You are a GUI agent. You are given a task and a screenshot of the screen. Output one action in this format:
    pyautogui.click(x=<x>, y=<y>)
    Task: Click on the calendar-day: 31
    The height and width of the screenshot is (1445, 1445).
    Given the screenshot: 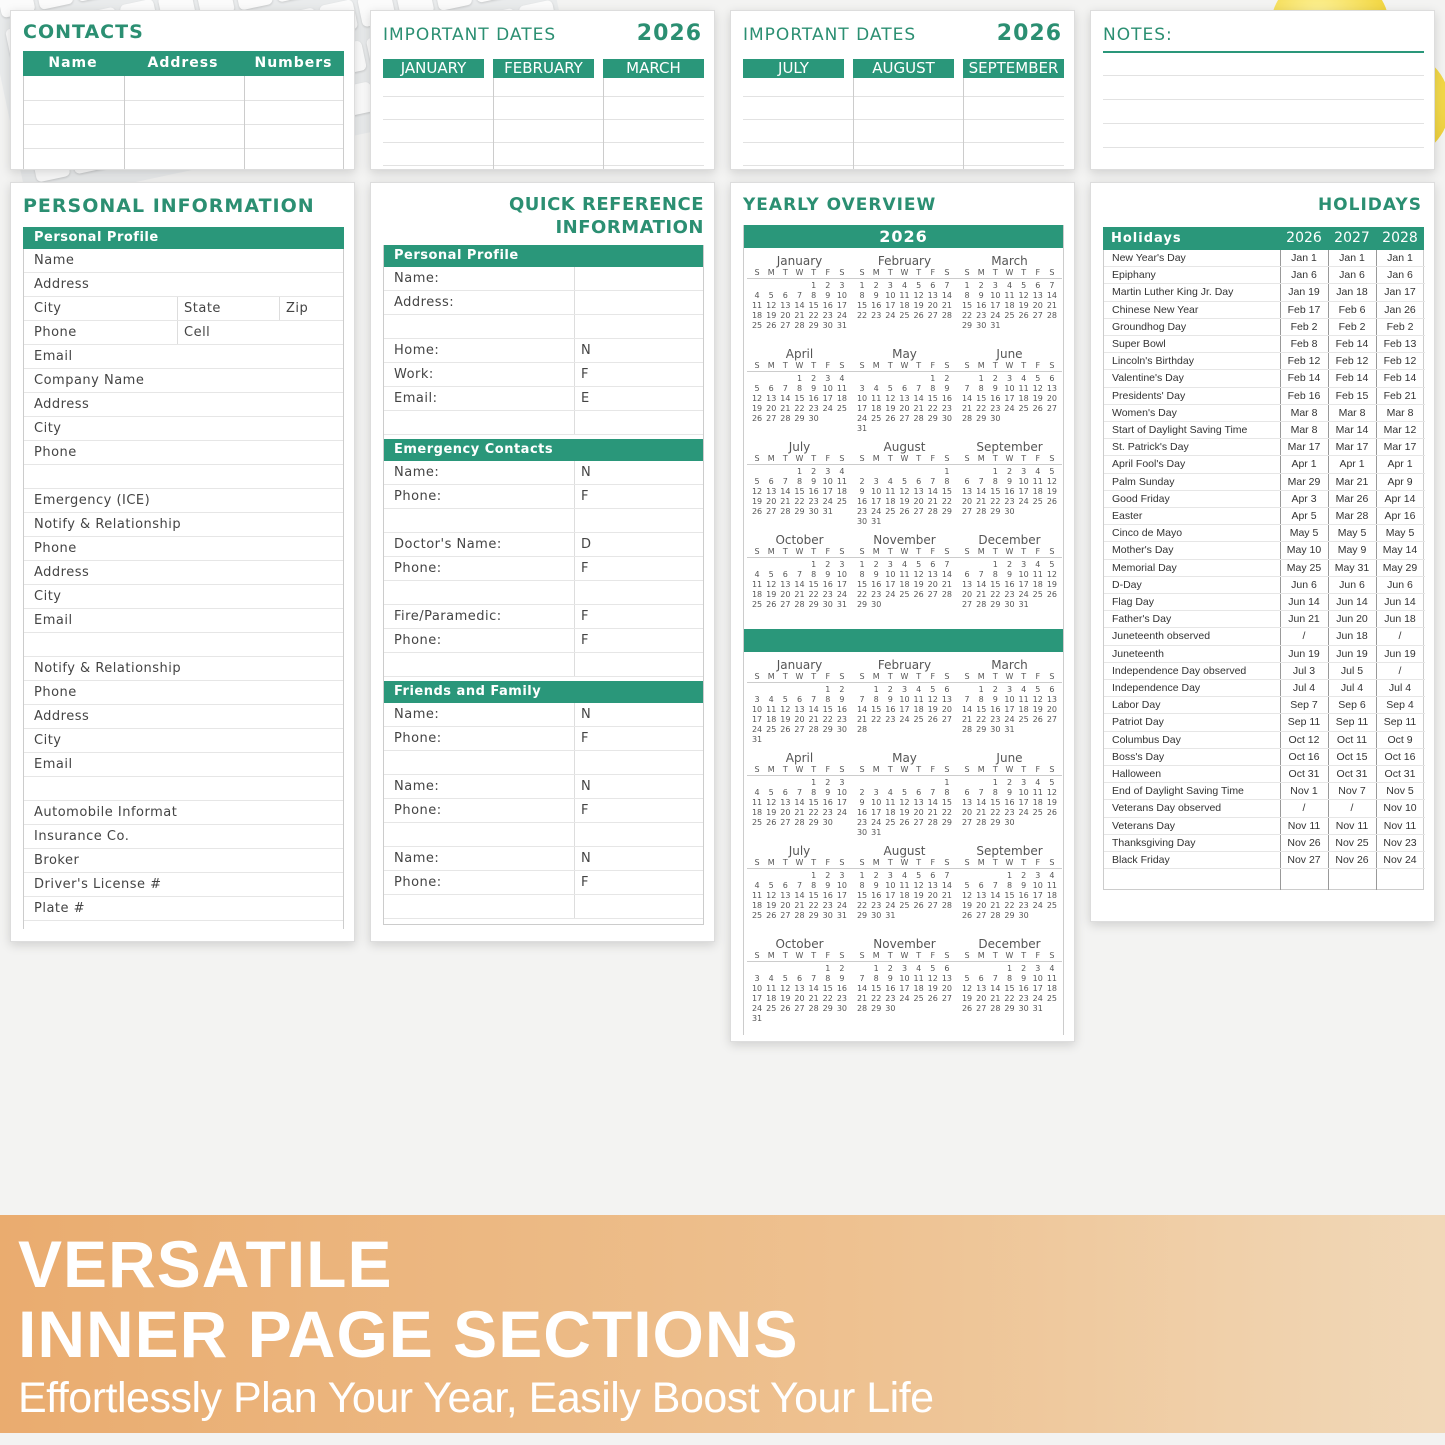 What is the action you would take?
    pyautogui.click(x=862, y=428)
    